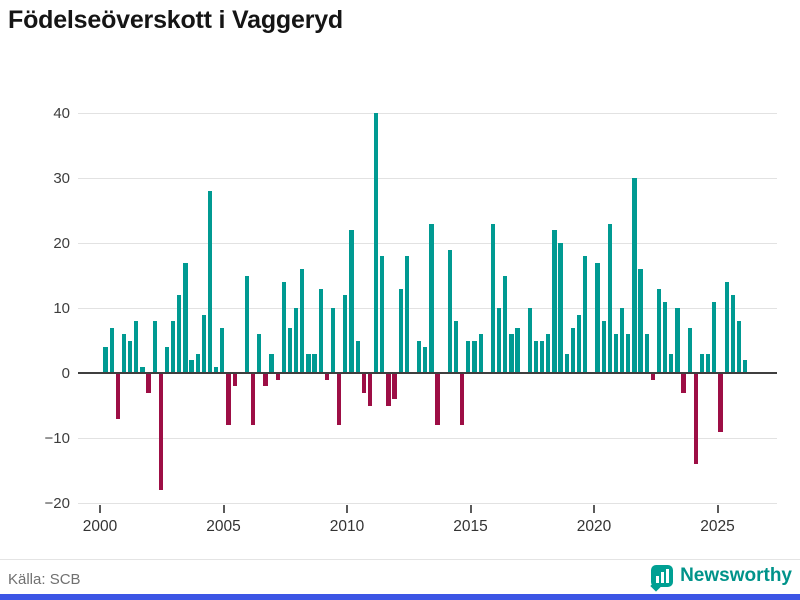 The height and width of the screenshot is (600, 800). Describe the element at coordinates (721, 578) in the screenshot. I see `newsworthy-logo-link: Newsworthy` at that location.